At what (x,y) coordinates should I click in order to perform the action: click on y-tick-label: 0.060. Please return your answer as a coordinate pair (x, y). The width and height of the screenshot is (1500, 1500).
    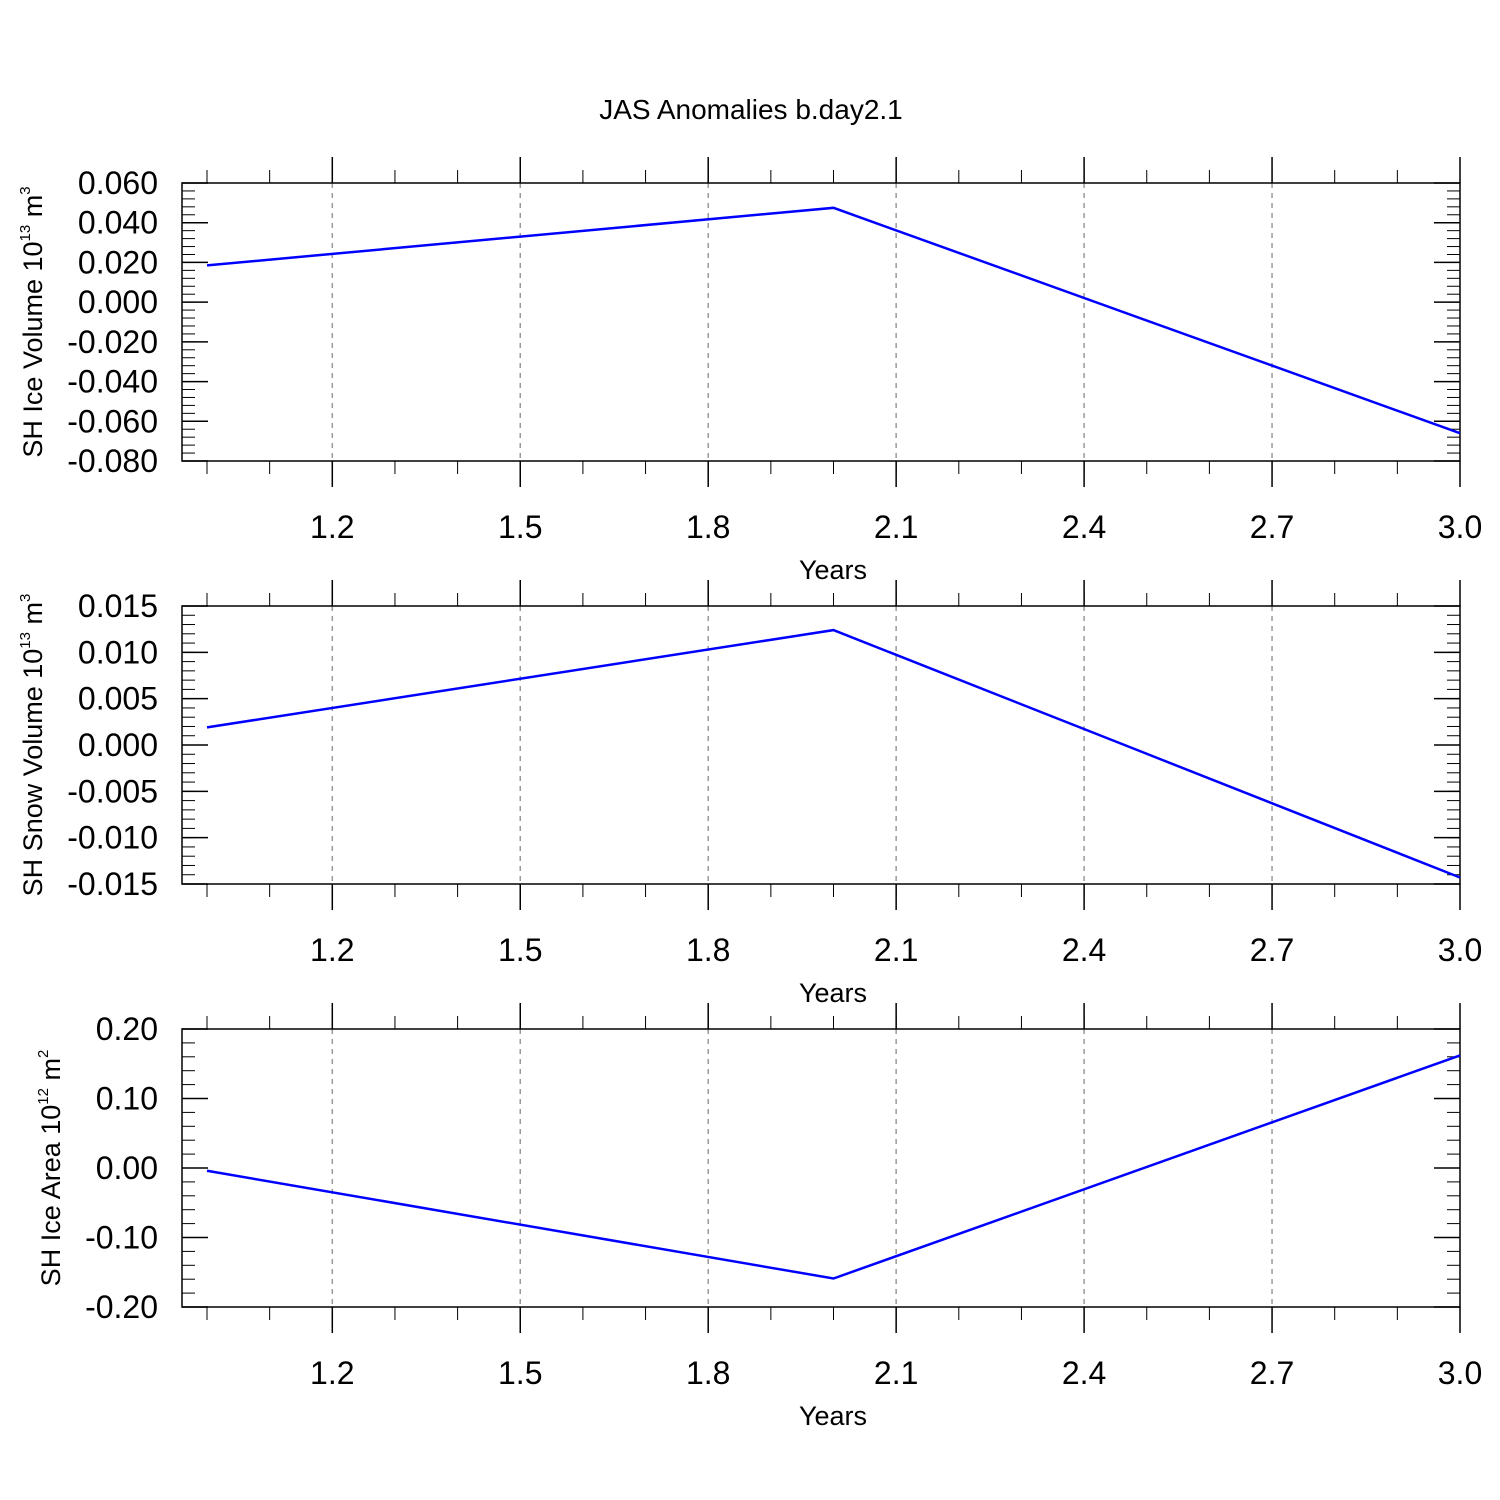
    Looking at the image, I should click on (118, 183).